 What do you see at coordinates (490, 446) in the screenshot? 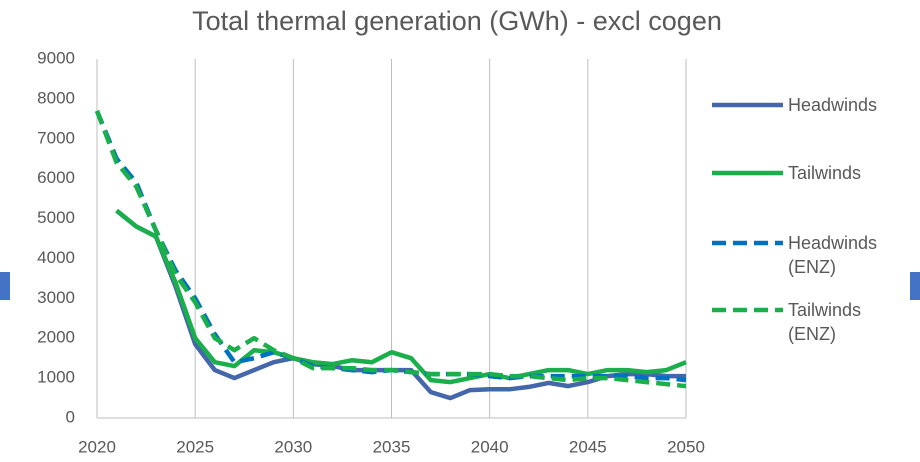
I see `x-tick-label: 2040` at bounding box center [490, 446].